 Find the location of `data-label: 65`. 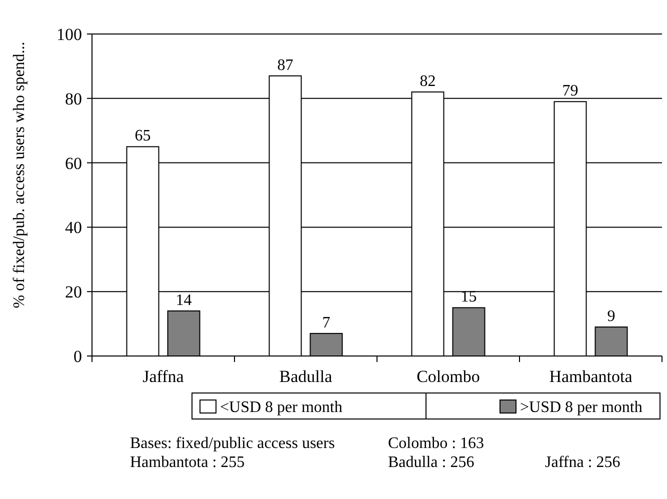

data-label: 65 is located at coordinates (142, 136).